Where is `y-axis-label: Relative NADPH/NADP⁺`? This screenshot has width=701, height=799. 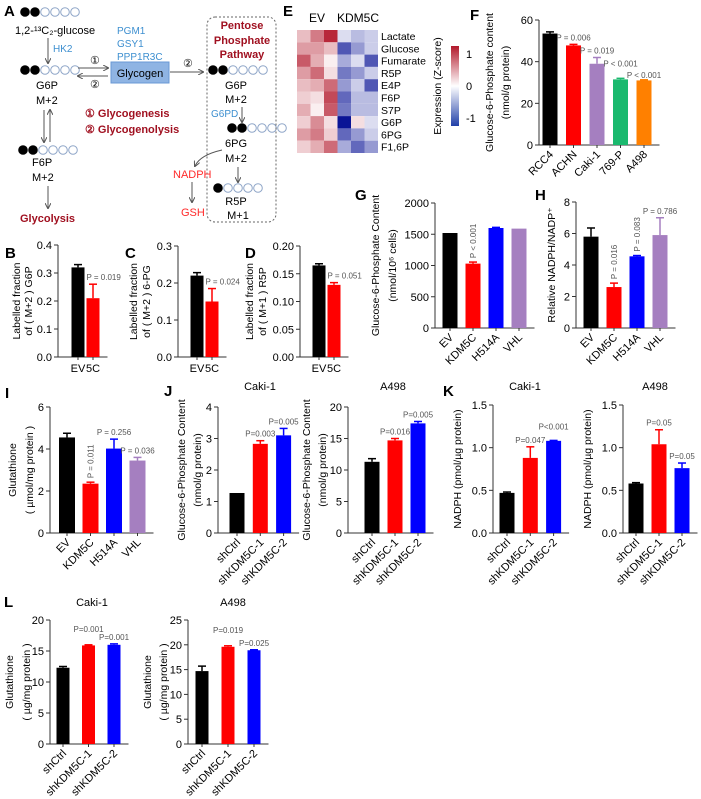 y-axis-label: Relative NADPH/NADP⁺ is located at coordinates (552, 265).